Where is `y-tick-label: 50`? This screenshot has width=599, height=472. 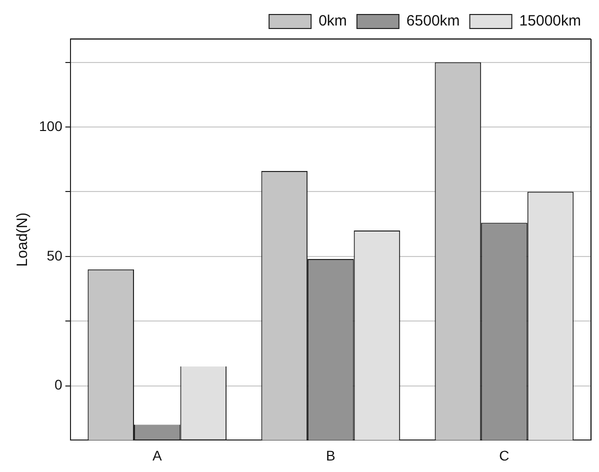
y-tick-label: 50 is located at coordinates (54, 255).